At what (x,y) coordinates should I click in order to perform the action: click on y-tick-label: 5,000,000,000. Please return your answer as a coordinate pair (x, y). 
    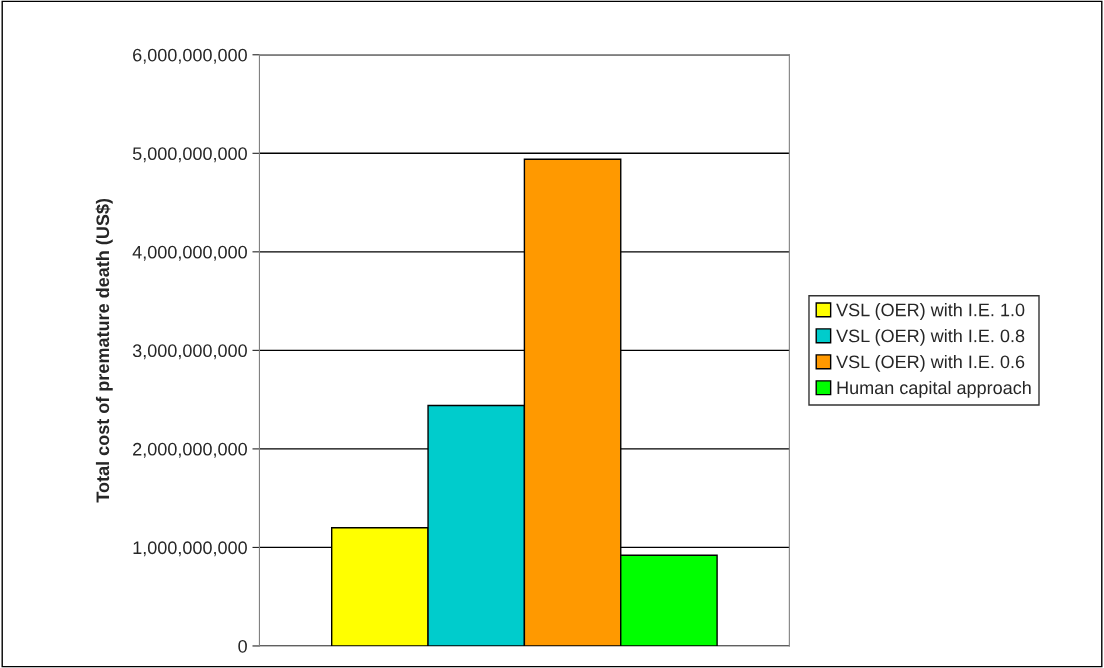
    Looking at the image, I should click on (189, 155).